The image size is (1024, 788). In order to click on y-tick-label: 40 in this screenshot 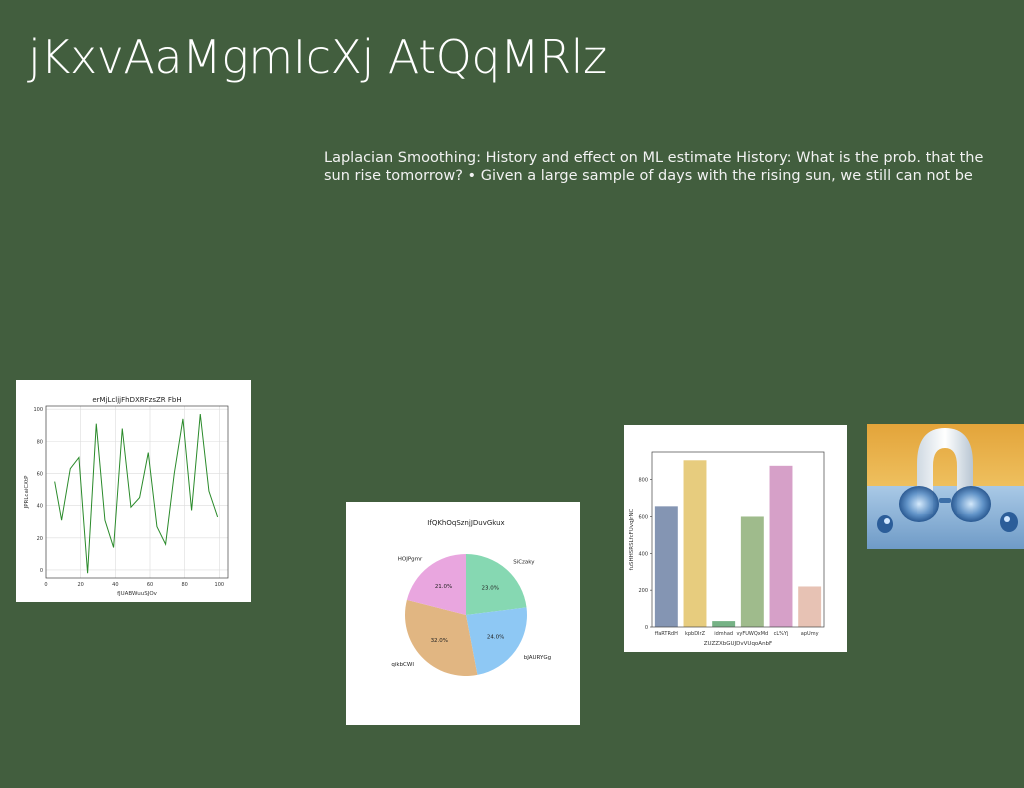, I will do `click(40, 507)`.